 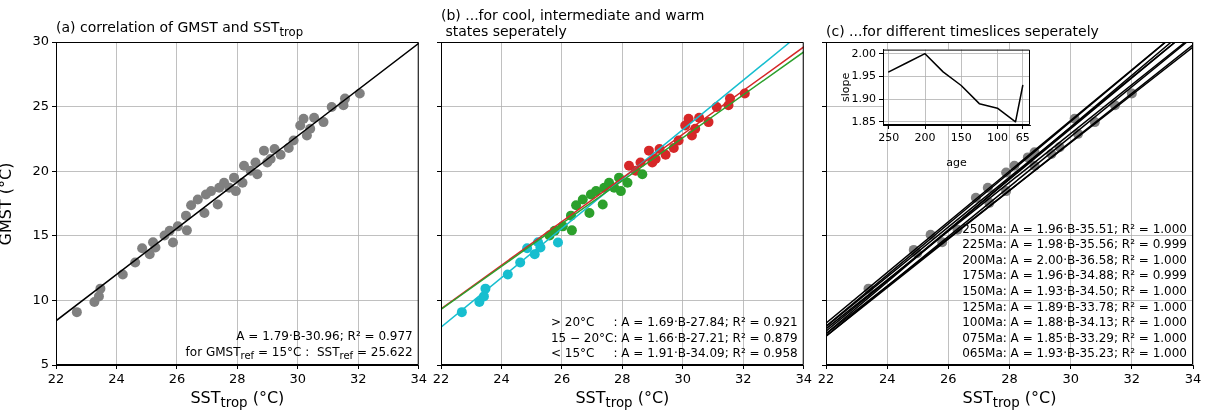 I want to click on y-tick-label: 1.85, so click(x=863, y=121).